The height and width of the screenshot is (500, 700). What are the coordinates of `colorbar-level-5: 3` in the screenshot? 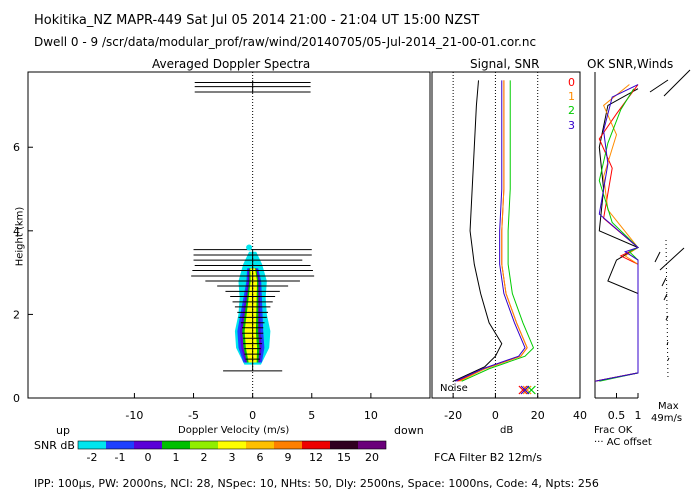 It's located at (232, 457).